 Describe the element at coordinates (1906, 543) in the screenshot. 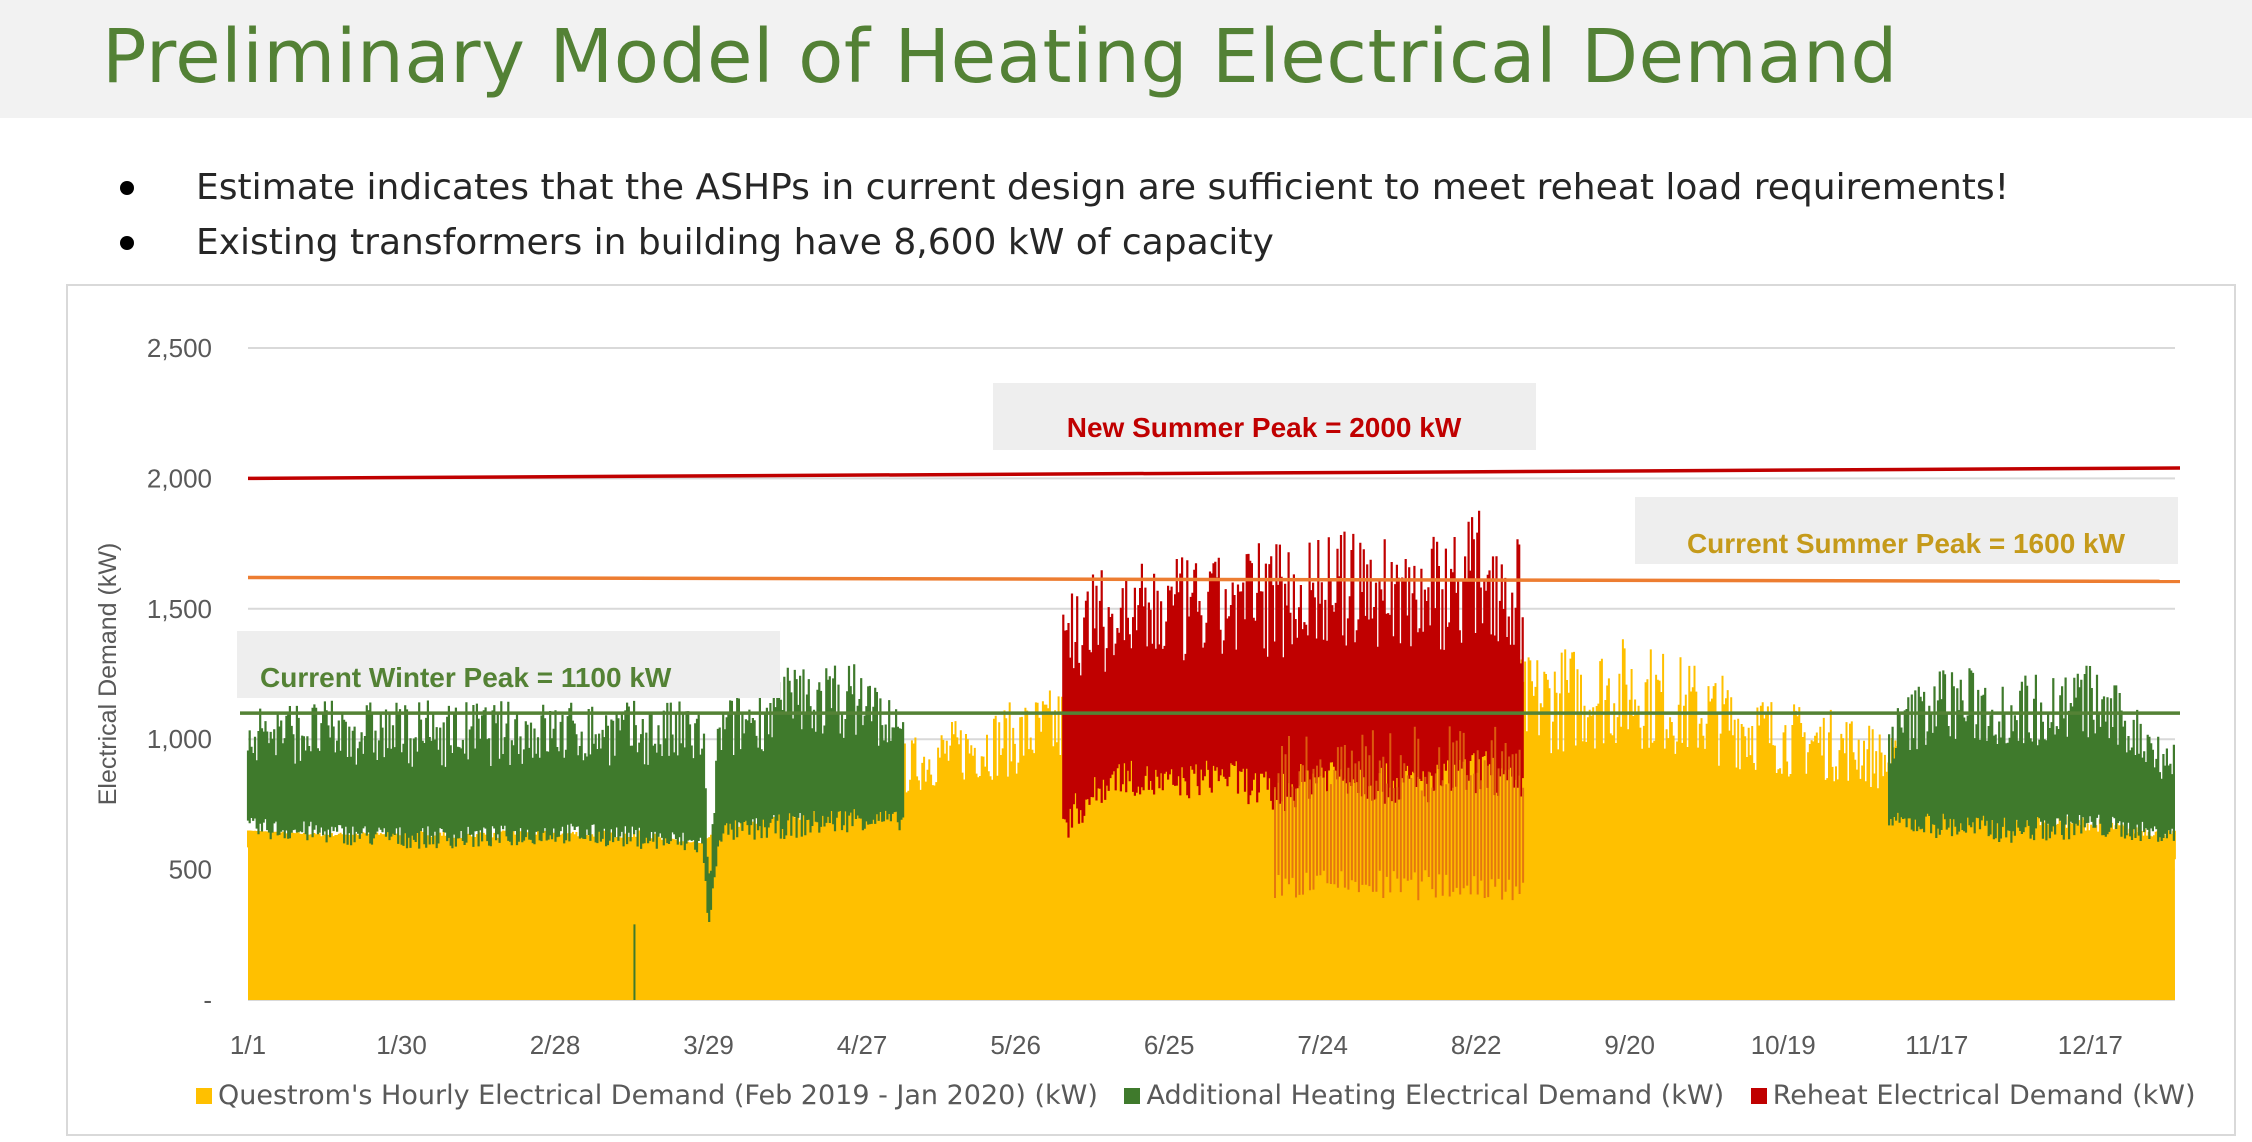

I see `current-summer-peak-label: Current Summer Peak = 1600 kW` at that location.